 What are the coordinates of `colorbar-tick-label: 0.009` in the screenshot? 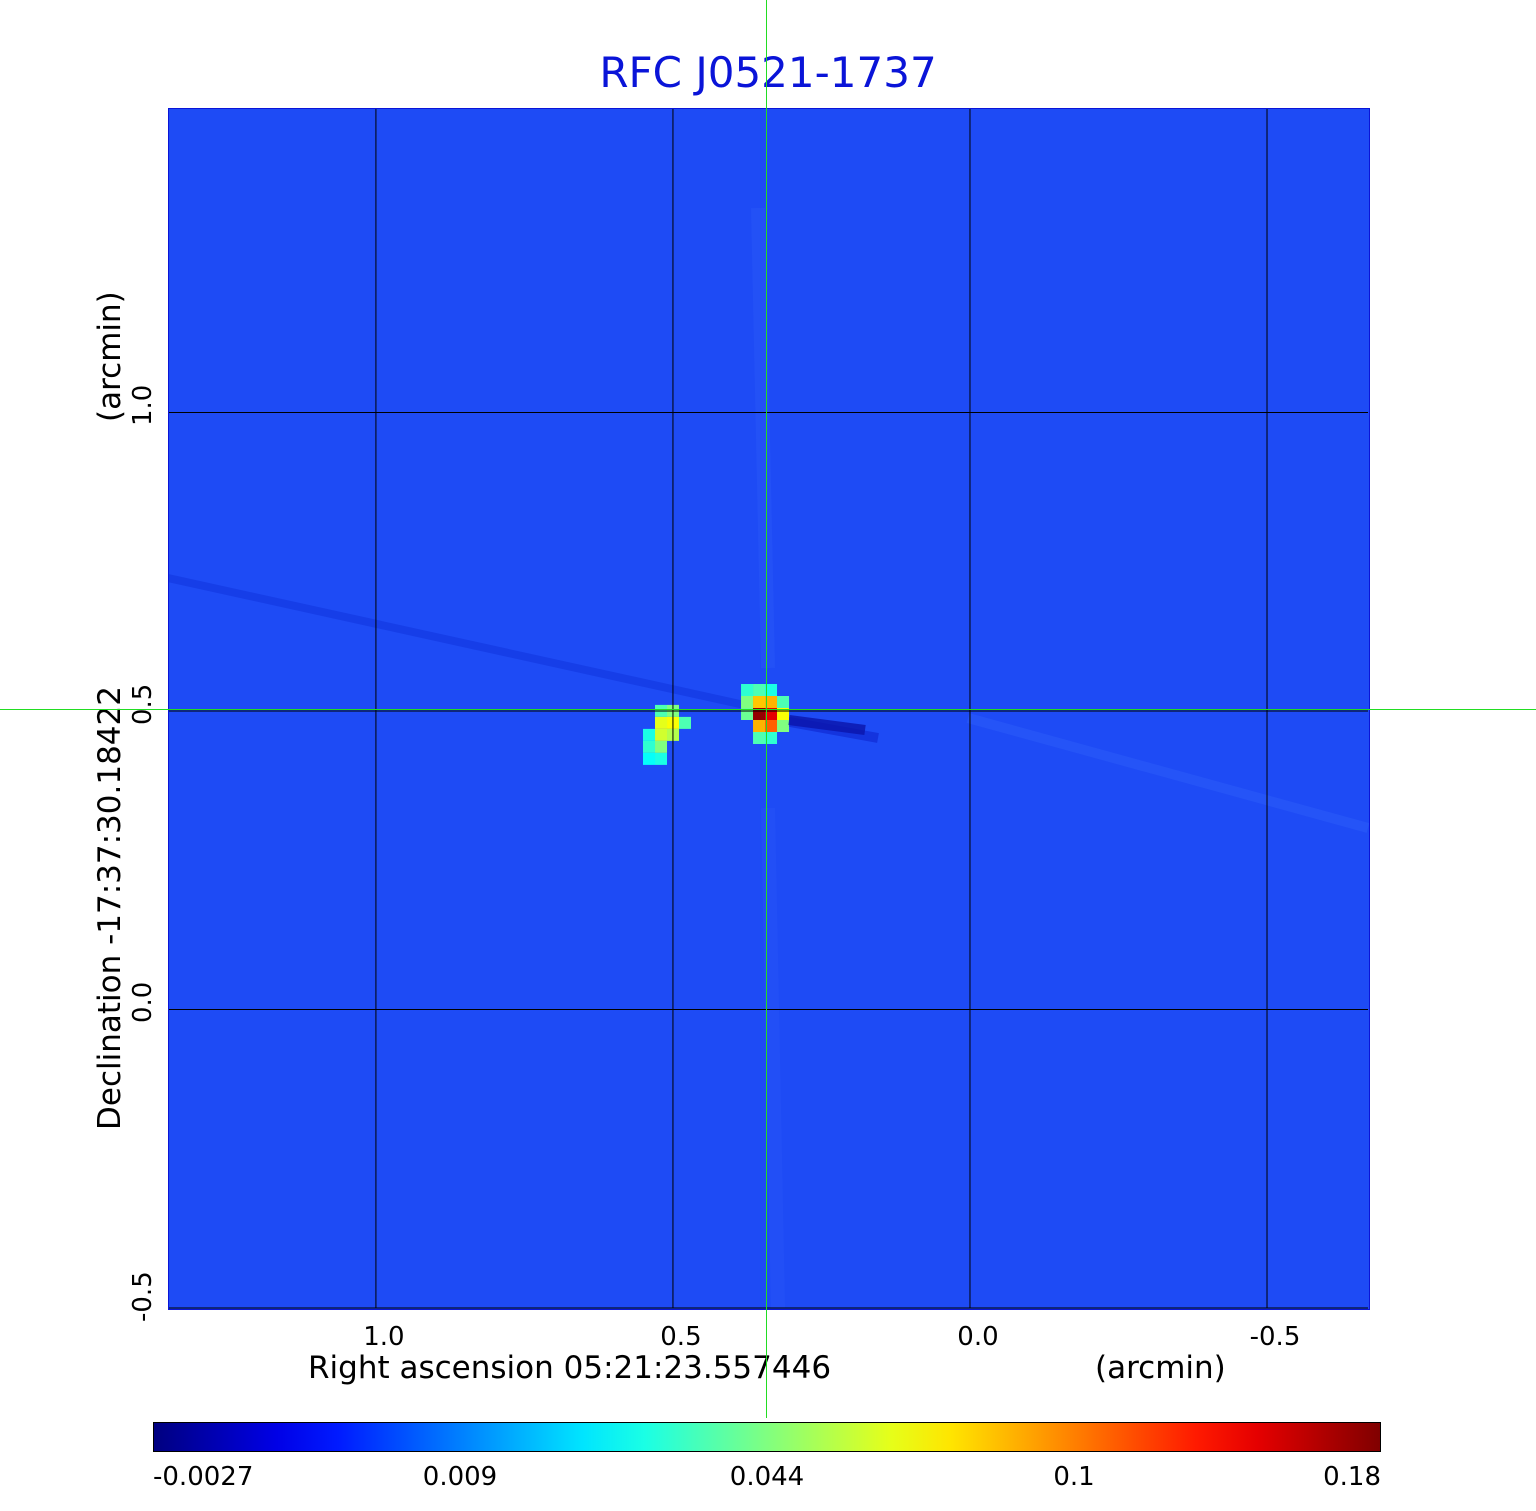 It's located at (460, 1477).